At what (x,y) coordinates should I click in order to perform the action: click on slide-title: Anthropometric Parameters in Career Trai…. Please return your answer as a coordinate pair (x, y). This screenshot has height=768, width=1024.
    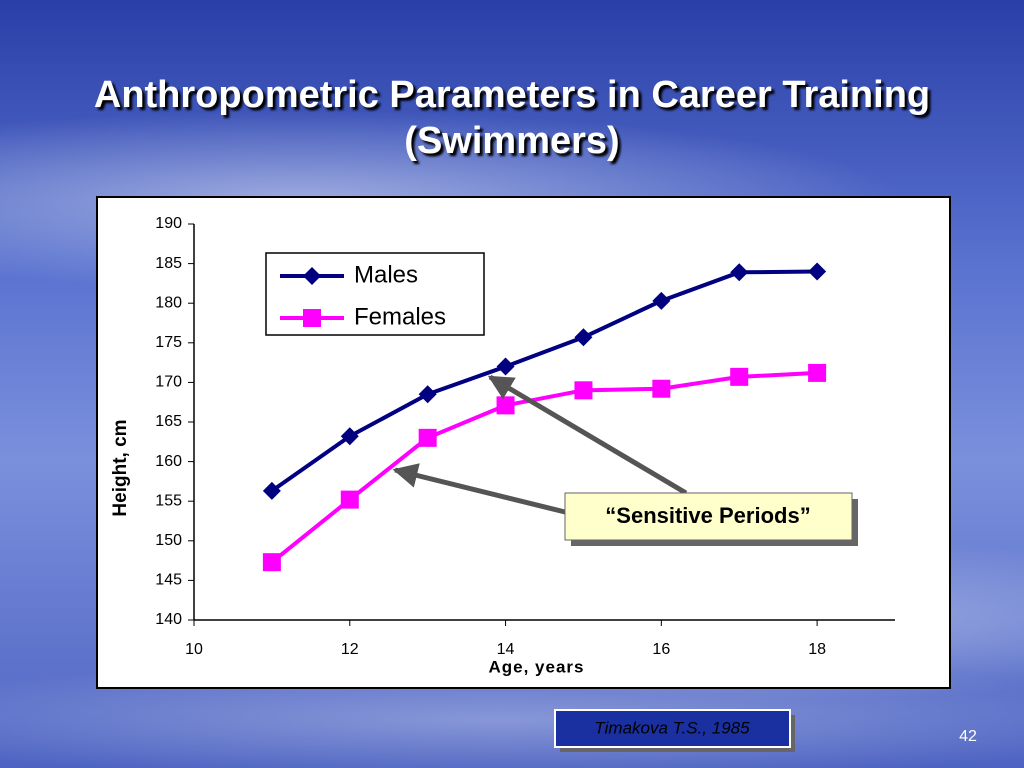
    Looking at the image, I should click on (512, 118).